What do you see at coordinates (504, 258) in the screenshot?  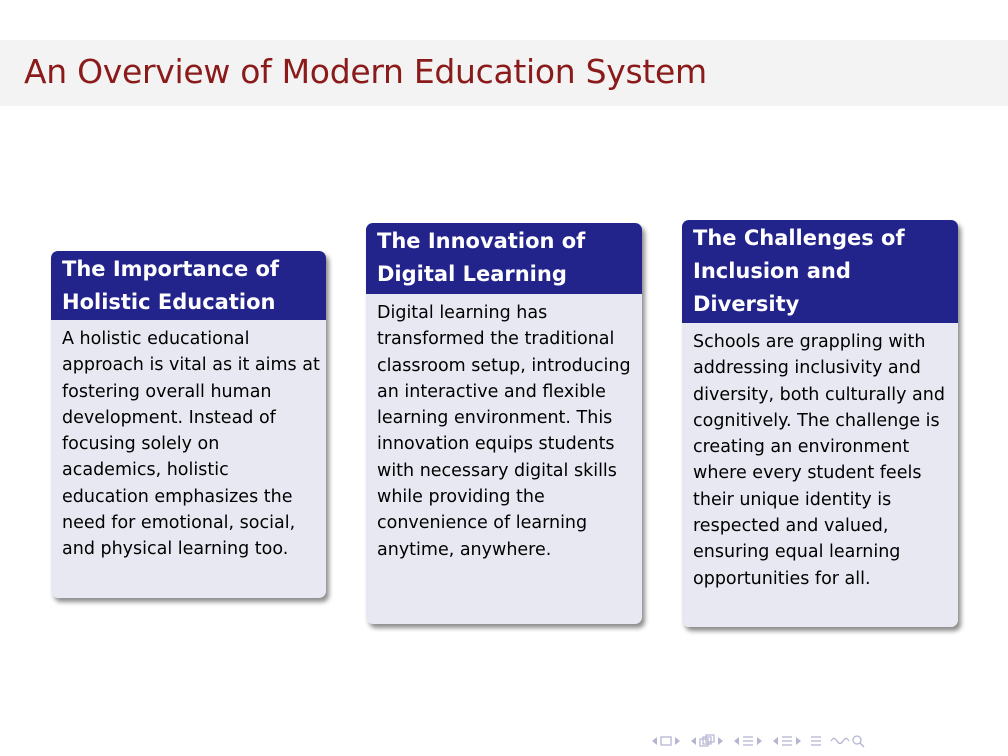 I see `block-title: The Innovation of Digital Learning` at bounding box center [504, 258].